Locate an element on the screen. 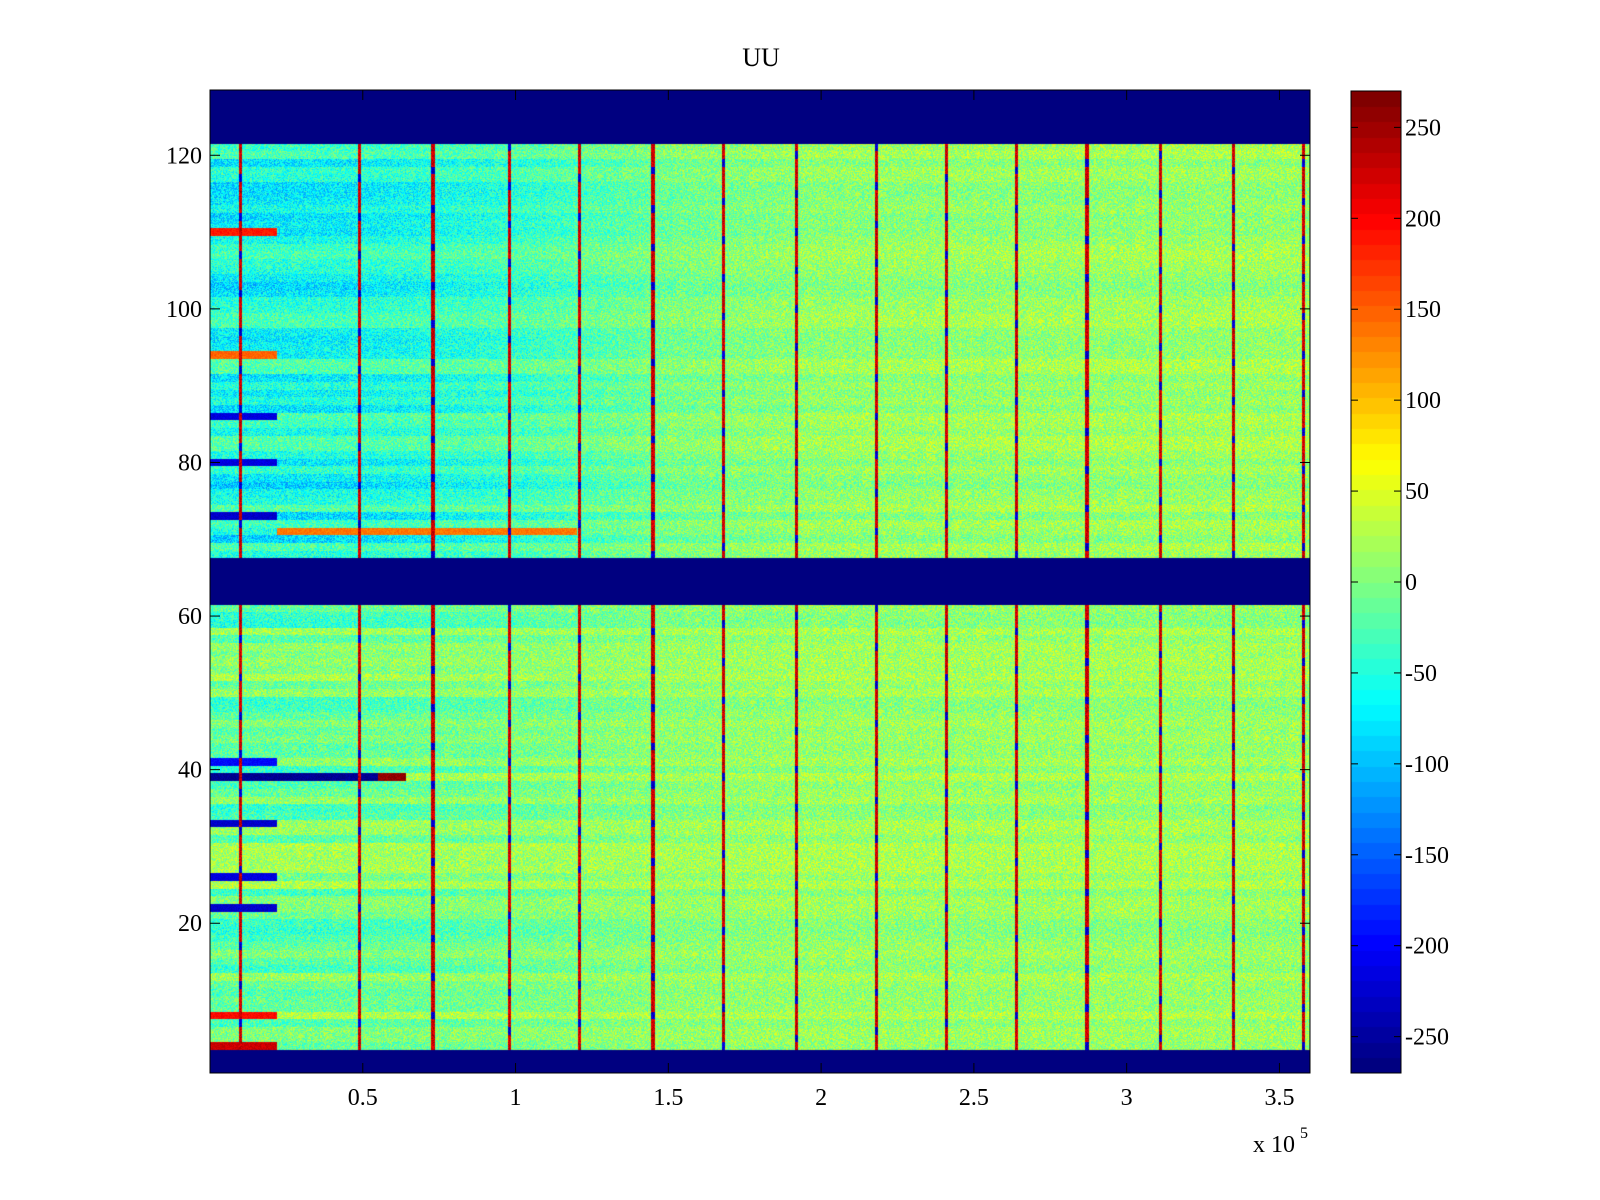  x-multiplier: x 10 5 is located at coordinates (1280, 1141).